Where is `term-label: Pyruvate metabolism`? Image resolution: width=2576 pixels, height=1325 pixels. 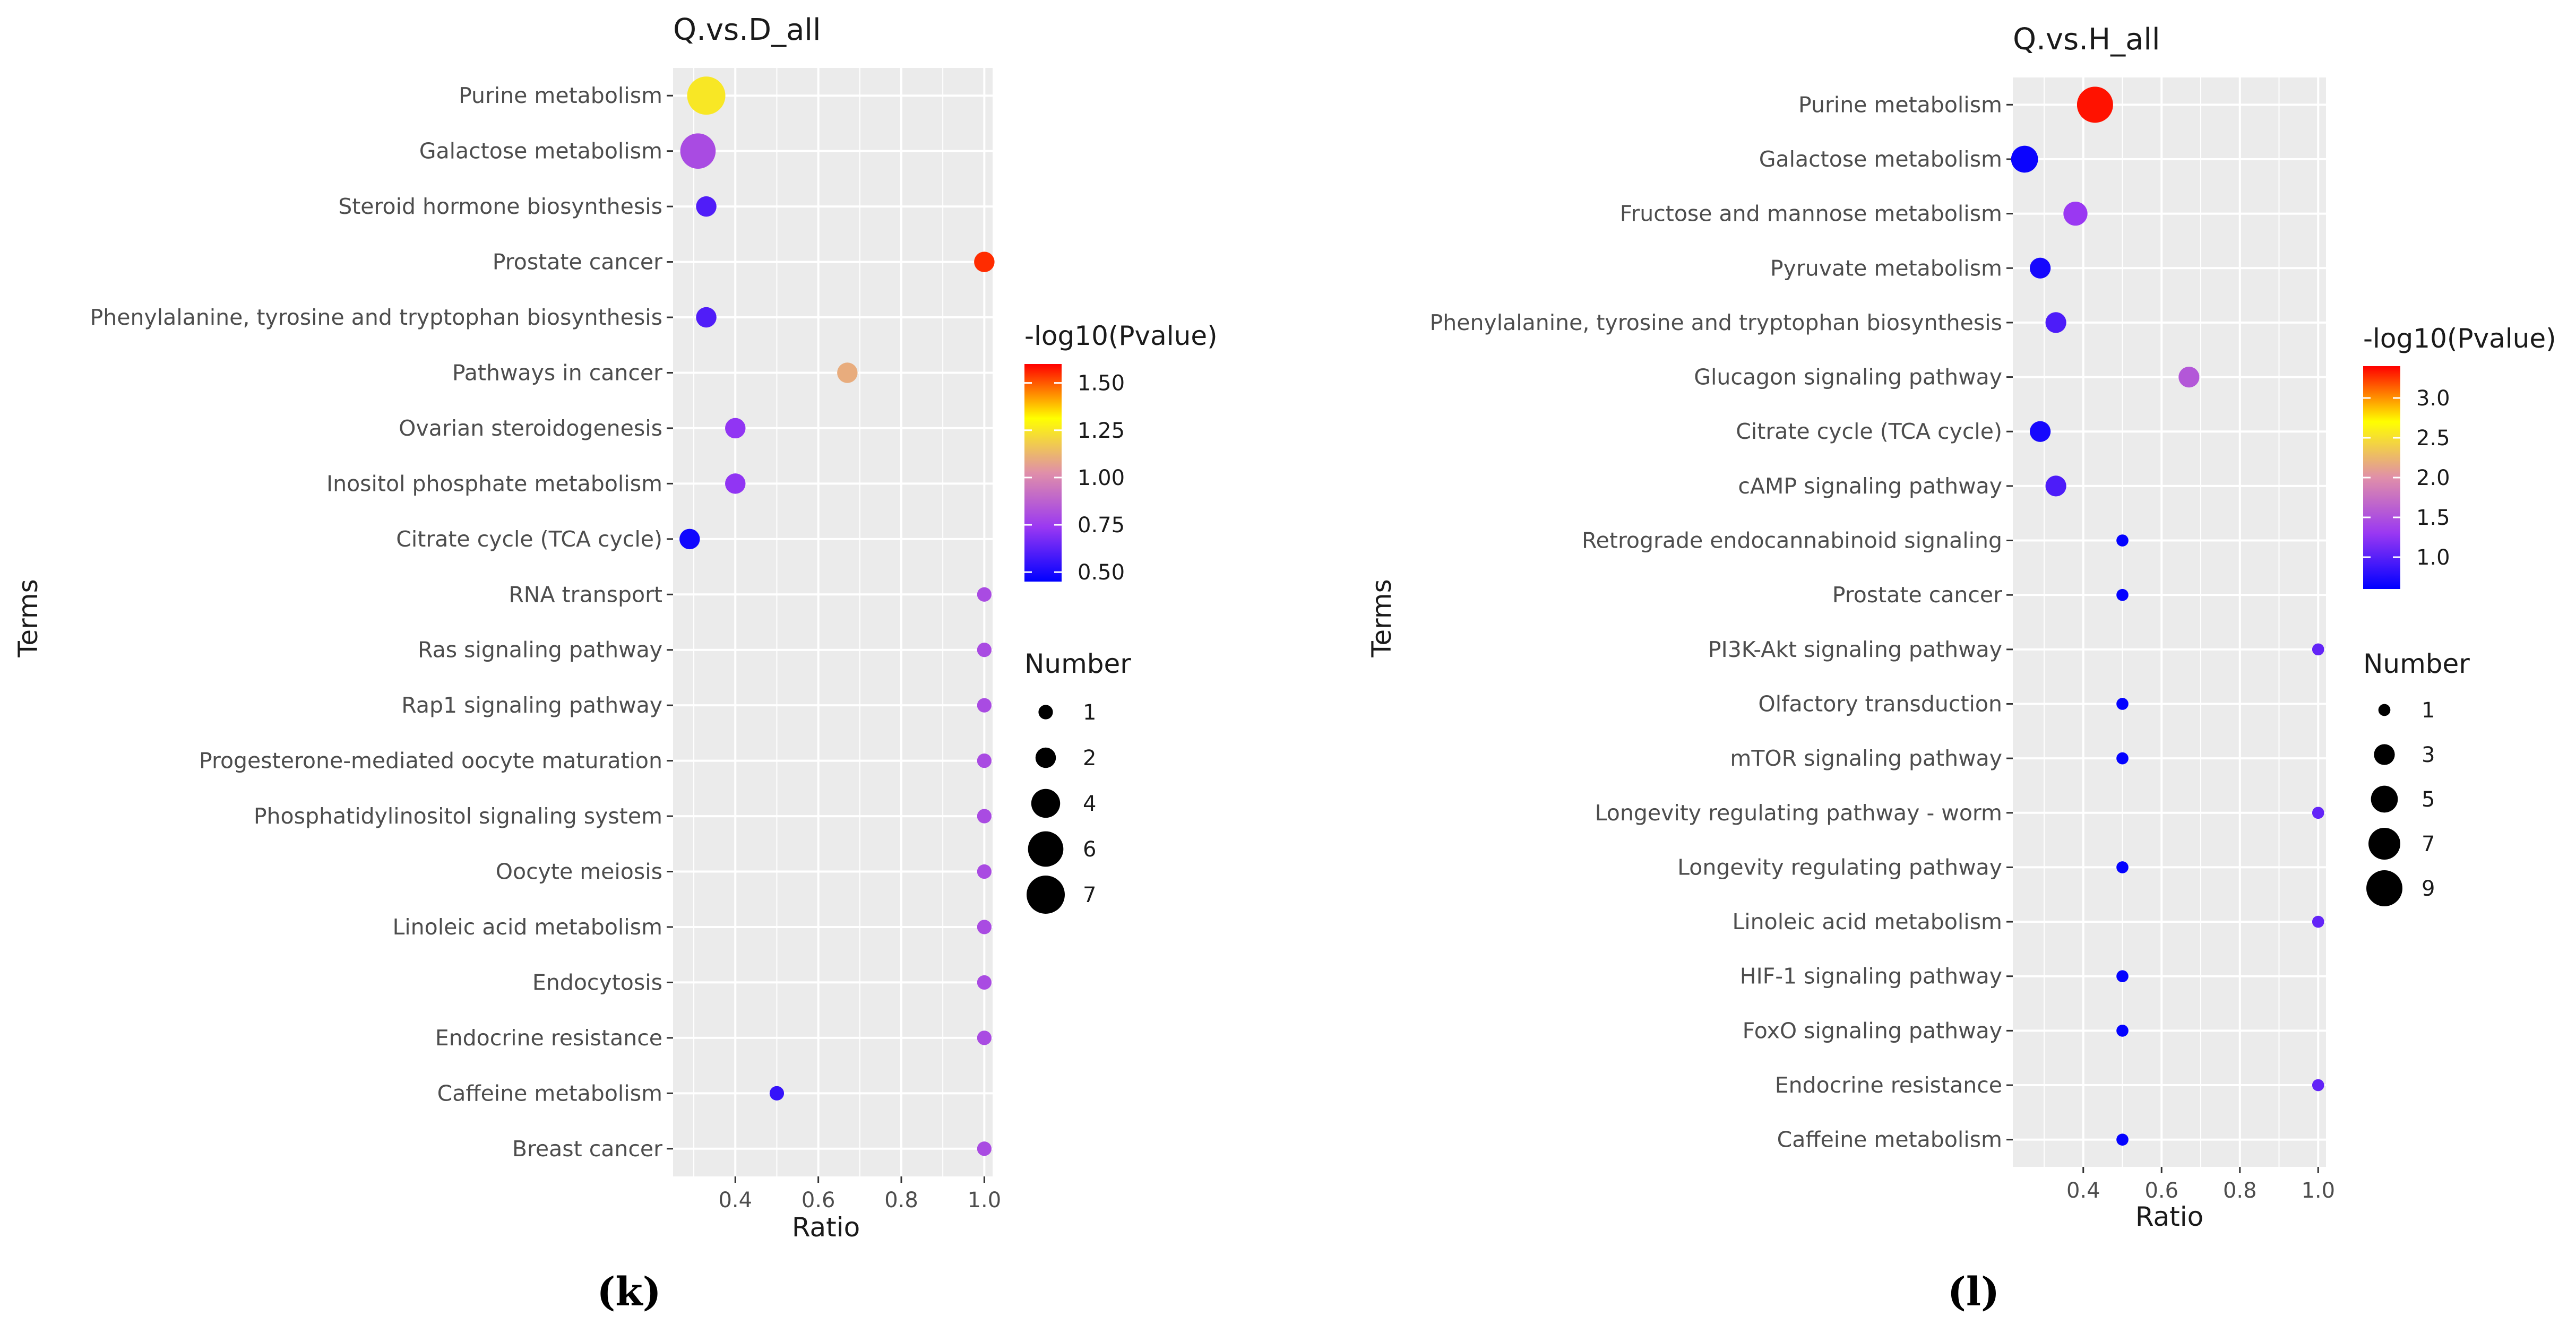
term-label: Pyruvate metabolism is located at coordinates (1886, 268).